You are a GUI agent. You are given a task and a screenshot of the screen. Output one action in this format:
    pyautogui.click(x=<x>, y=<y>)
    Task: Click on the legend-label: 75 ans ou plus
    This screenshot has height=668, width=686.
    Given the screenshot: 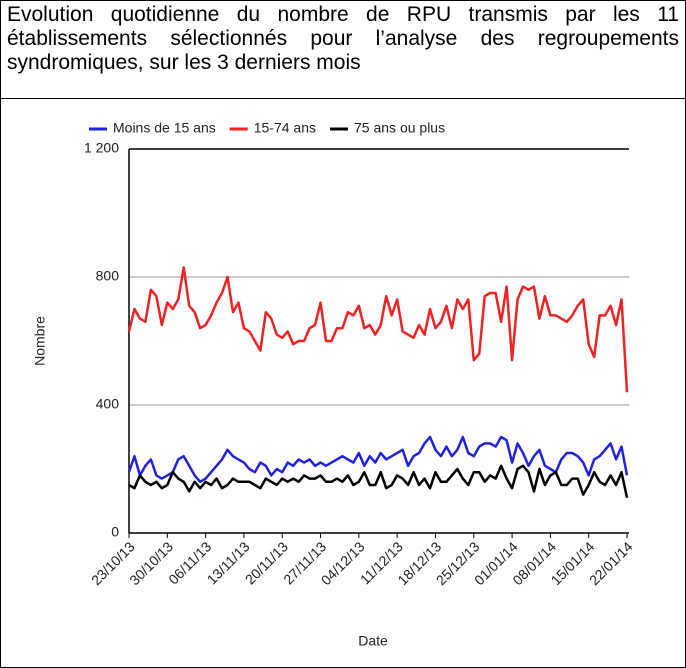 What is the action you would take?
    pyautogui.click(x=399, y=128)
    